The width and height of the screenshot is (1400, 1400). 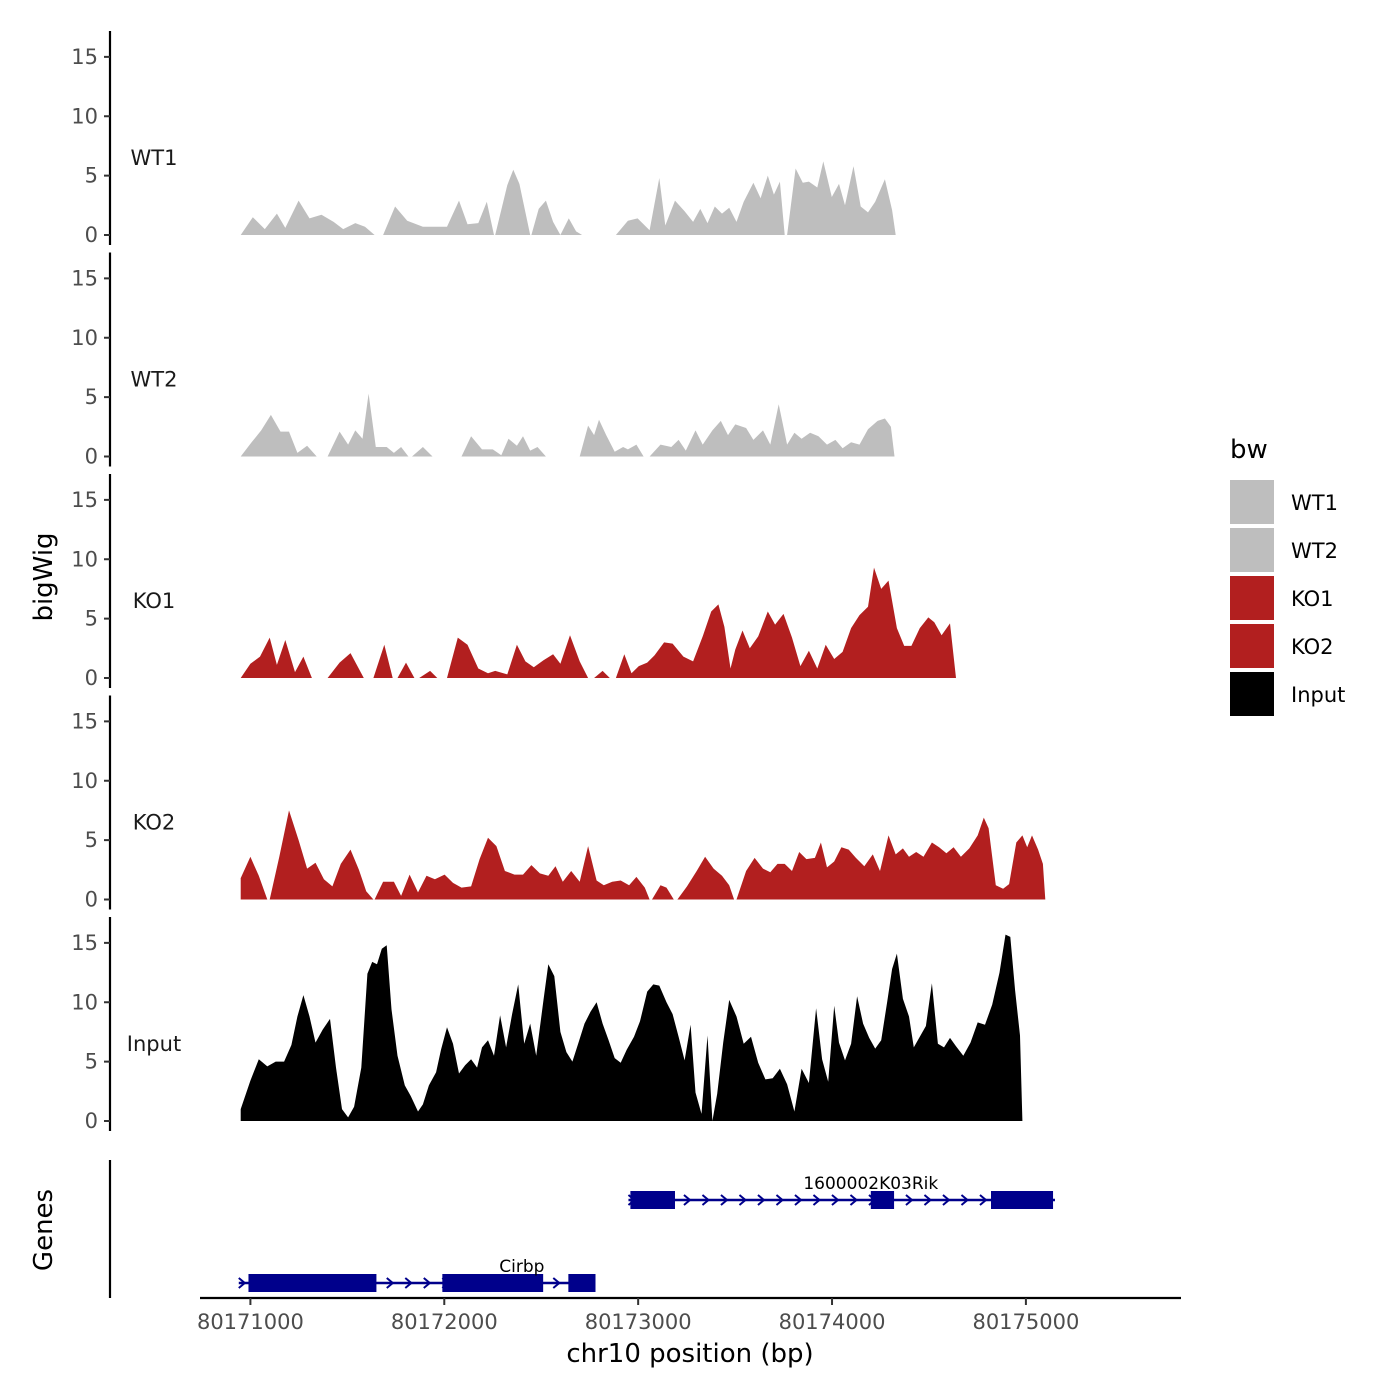 I want to click on legend-title: bw, so click(x=1249, y=450).